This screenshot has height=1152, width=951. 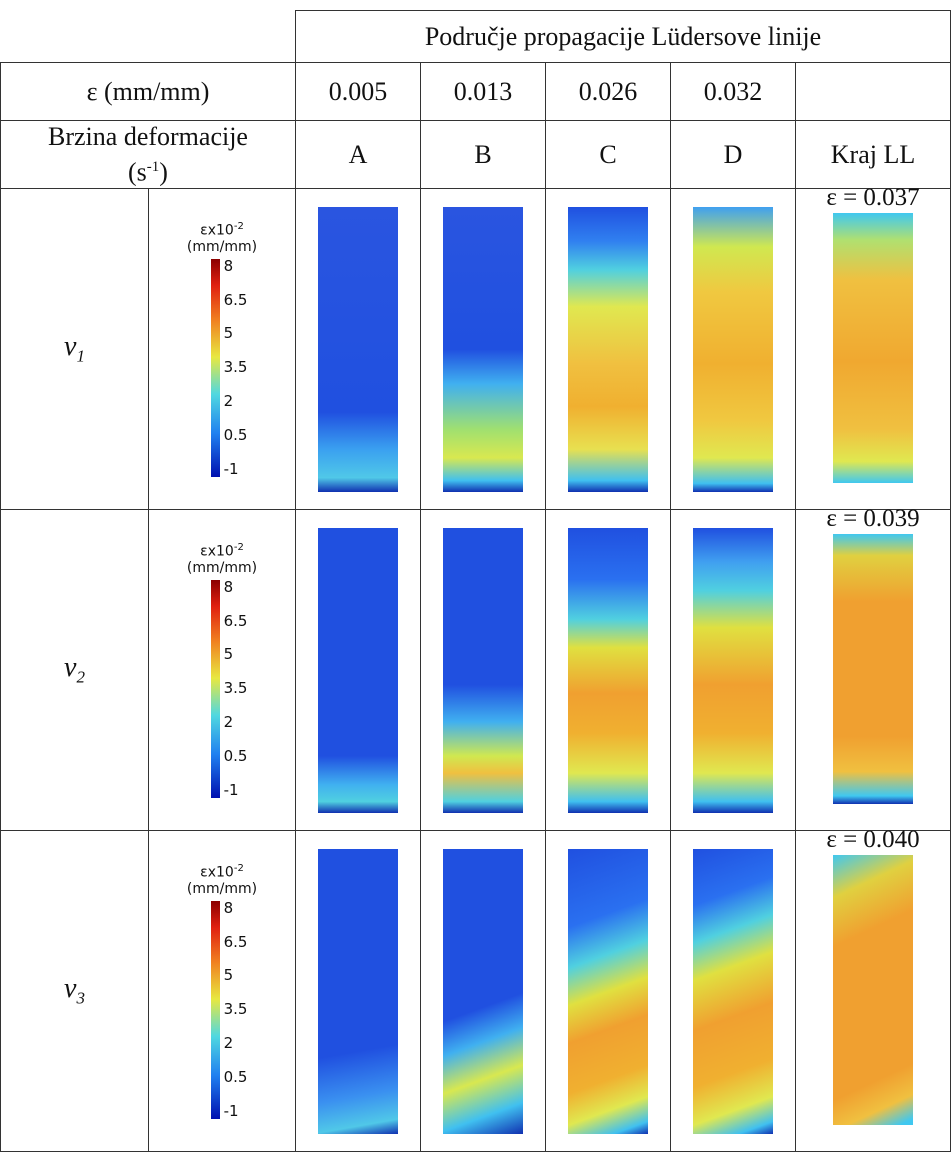 I want to click on strain-value: 0.013, so click(x=483, y=91).